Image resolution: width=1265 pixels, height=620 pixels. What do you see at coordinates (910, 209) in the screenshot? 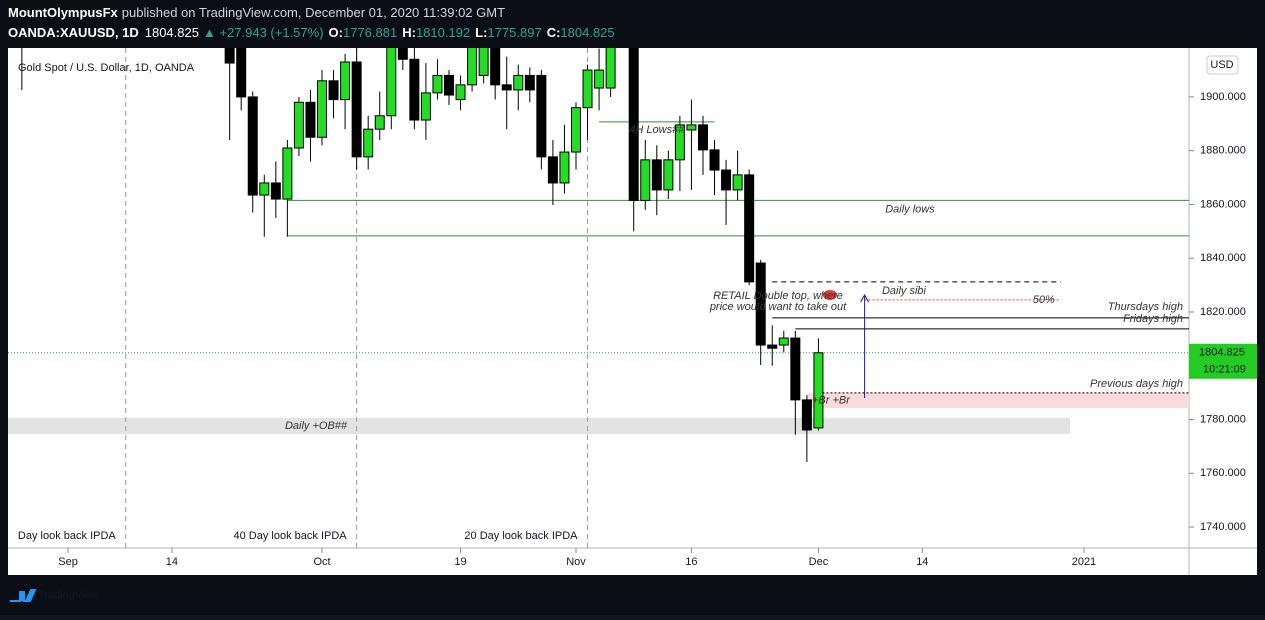
I see `level-label: Daily lows` at bounding box center [910, 209].